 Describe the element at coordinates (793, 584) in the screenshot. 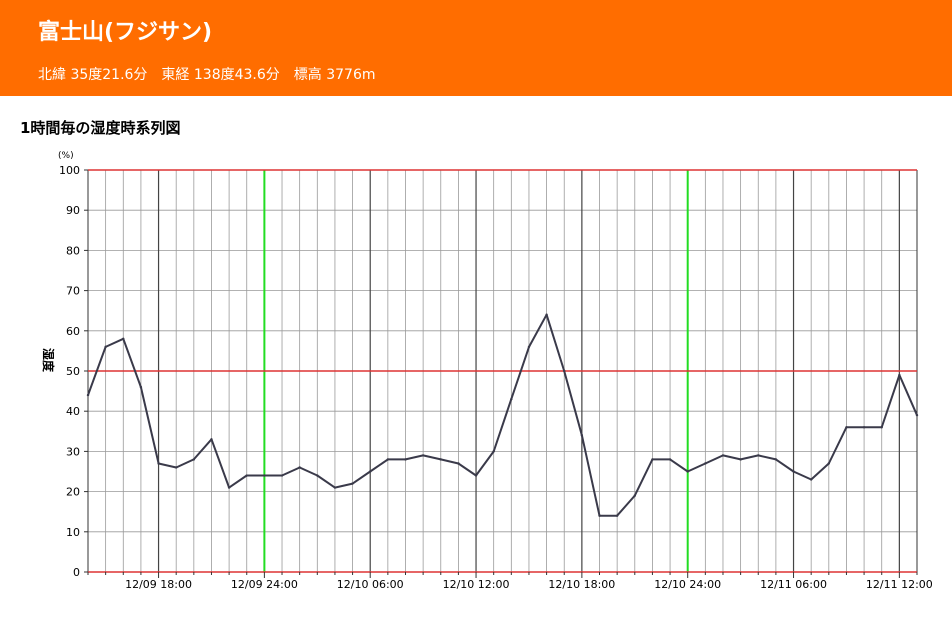

I see `x-tick-label: 12/11 06:00` at that location.